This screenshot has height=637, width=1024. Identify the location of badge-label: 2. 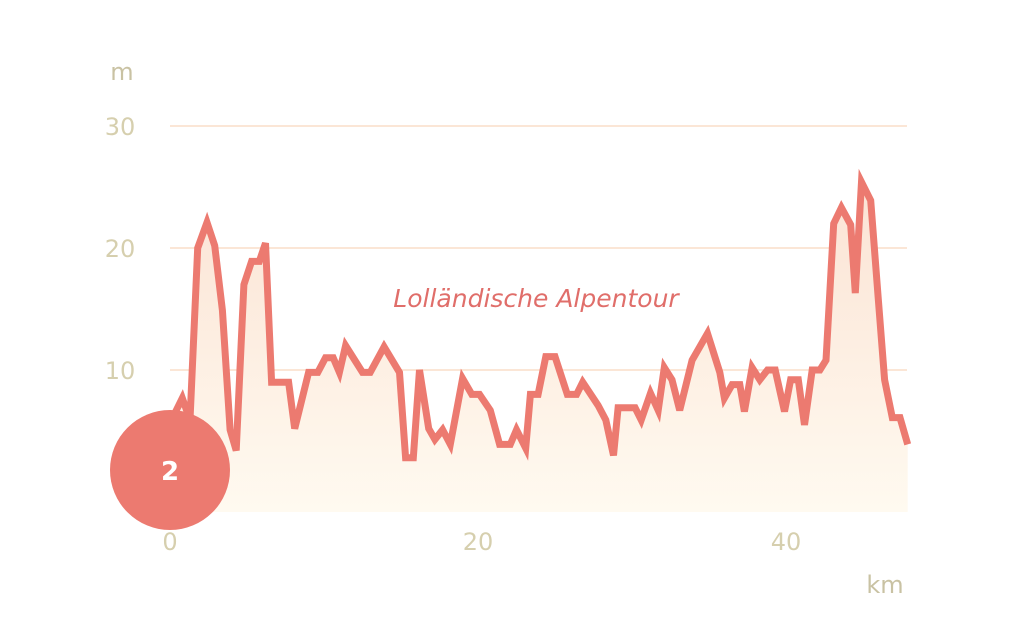
(170, 472).